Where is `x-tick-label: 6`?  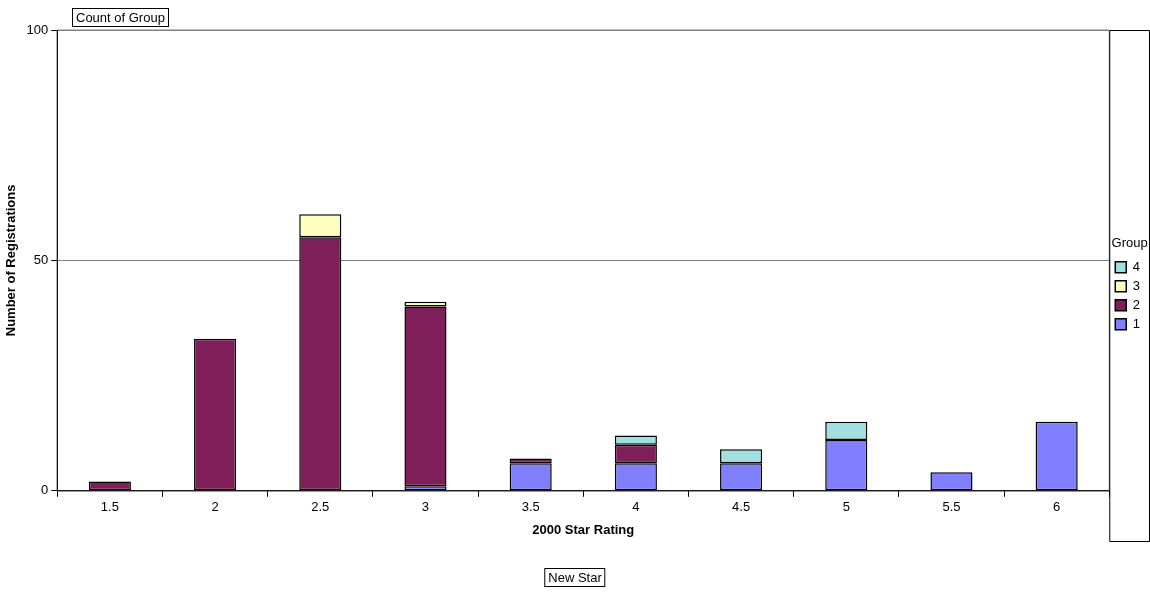
x-tick-label: 6 is located at coordinates (1057, 507).